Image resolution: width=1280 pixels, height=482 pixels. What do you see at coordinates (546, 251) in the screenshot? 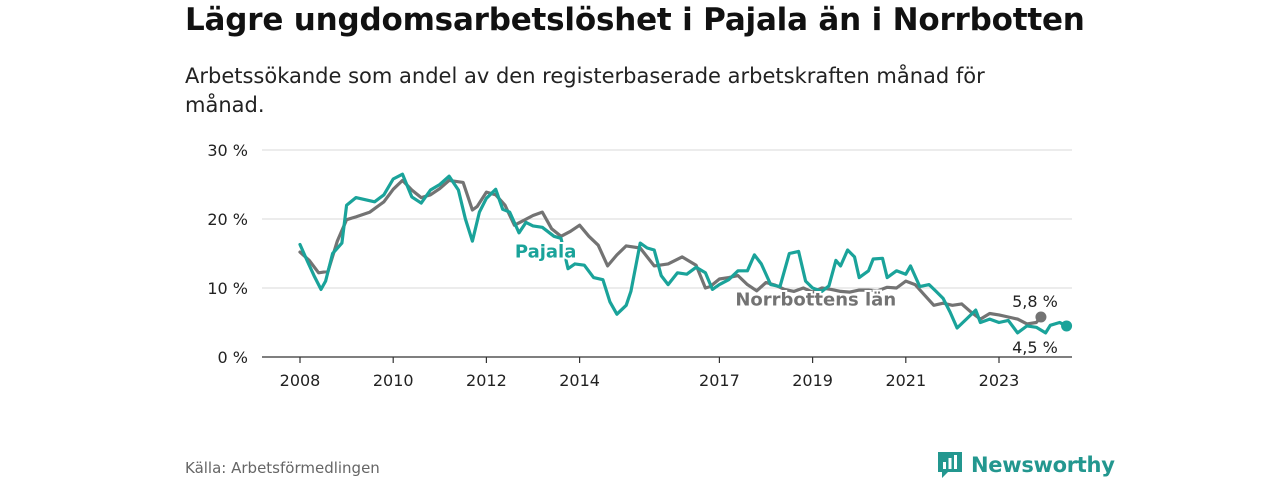
I see `series-label-pajala: Pajala` at bounding box center [546, 251].